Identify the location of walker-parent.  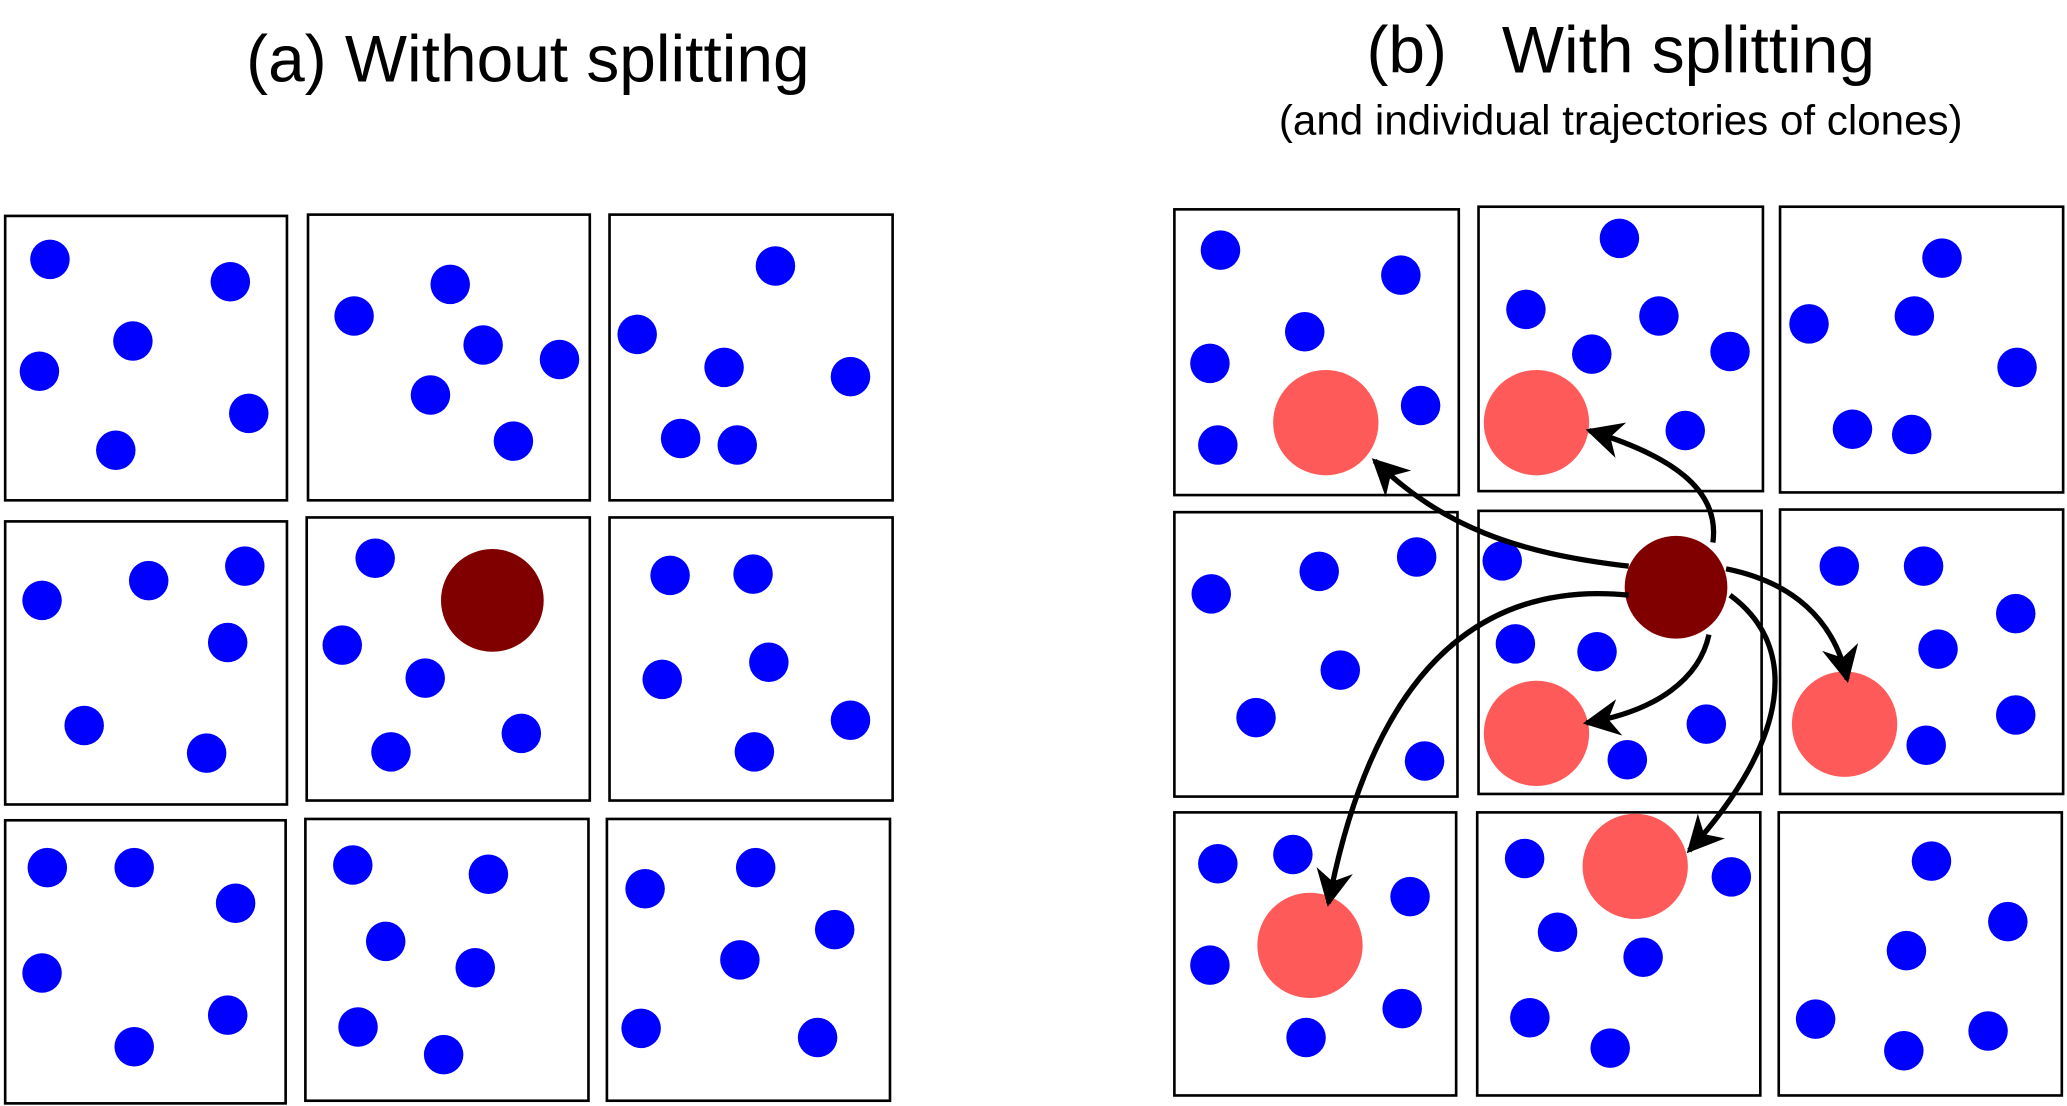
(1676, 587).